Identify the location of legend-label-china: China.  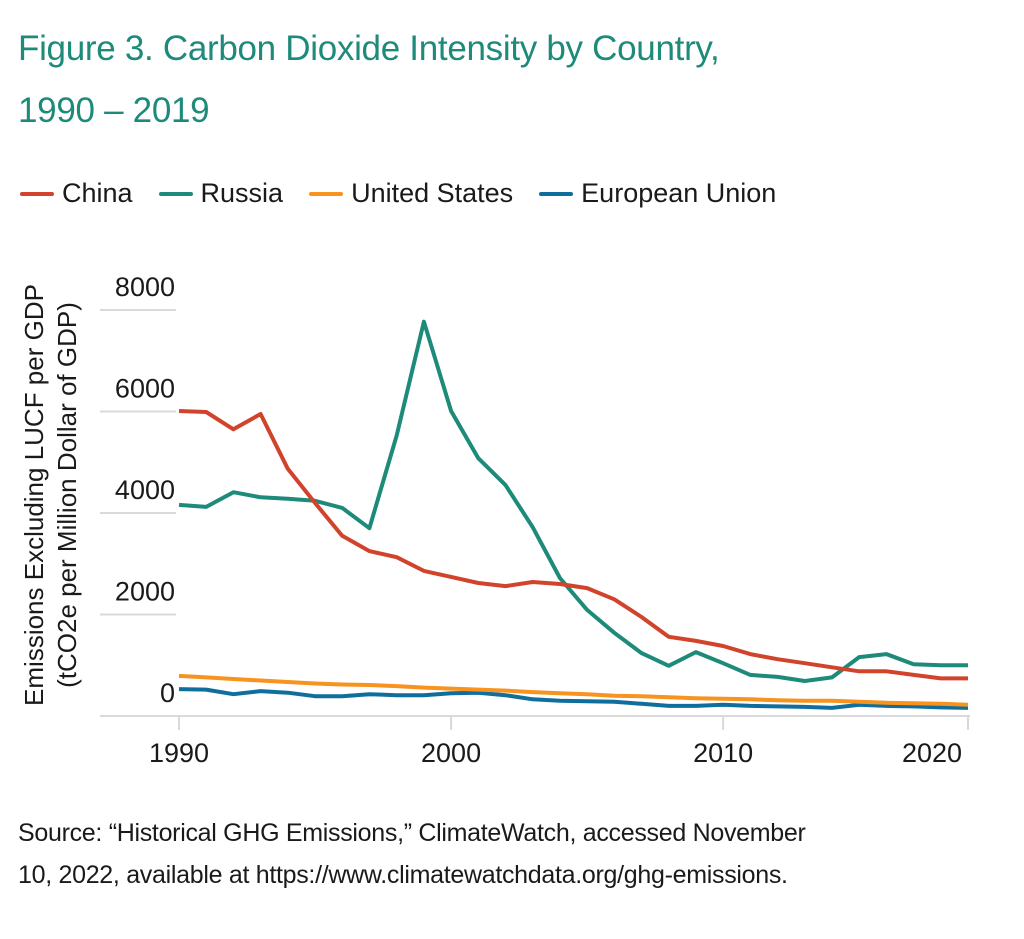
(97, 193).